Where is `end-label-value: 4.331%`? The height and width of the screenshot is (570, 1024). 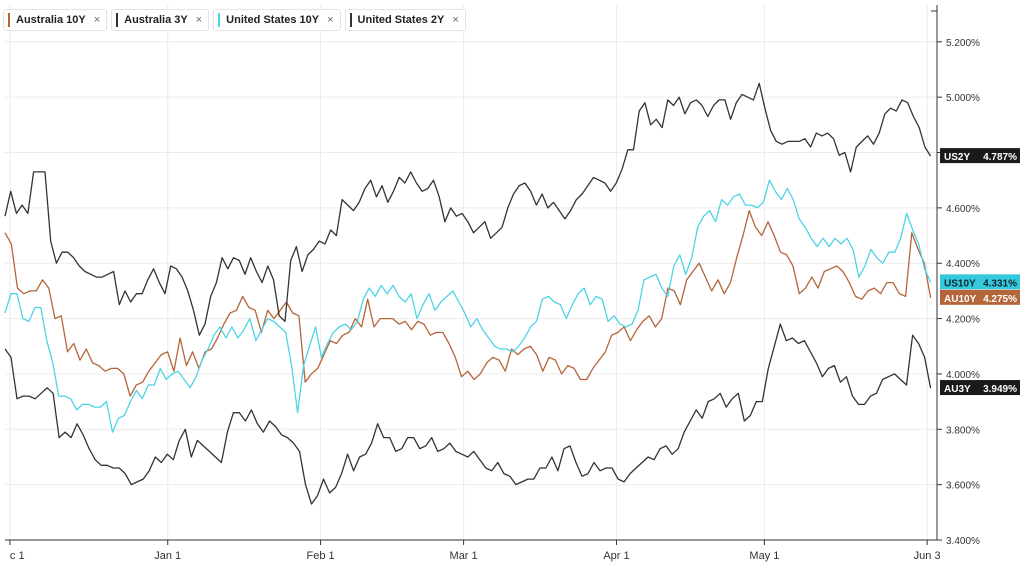 end-label-value: 4.331% is located at coordinates (1000, 283).